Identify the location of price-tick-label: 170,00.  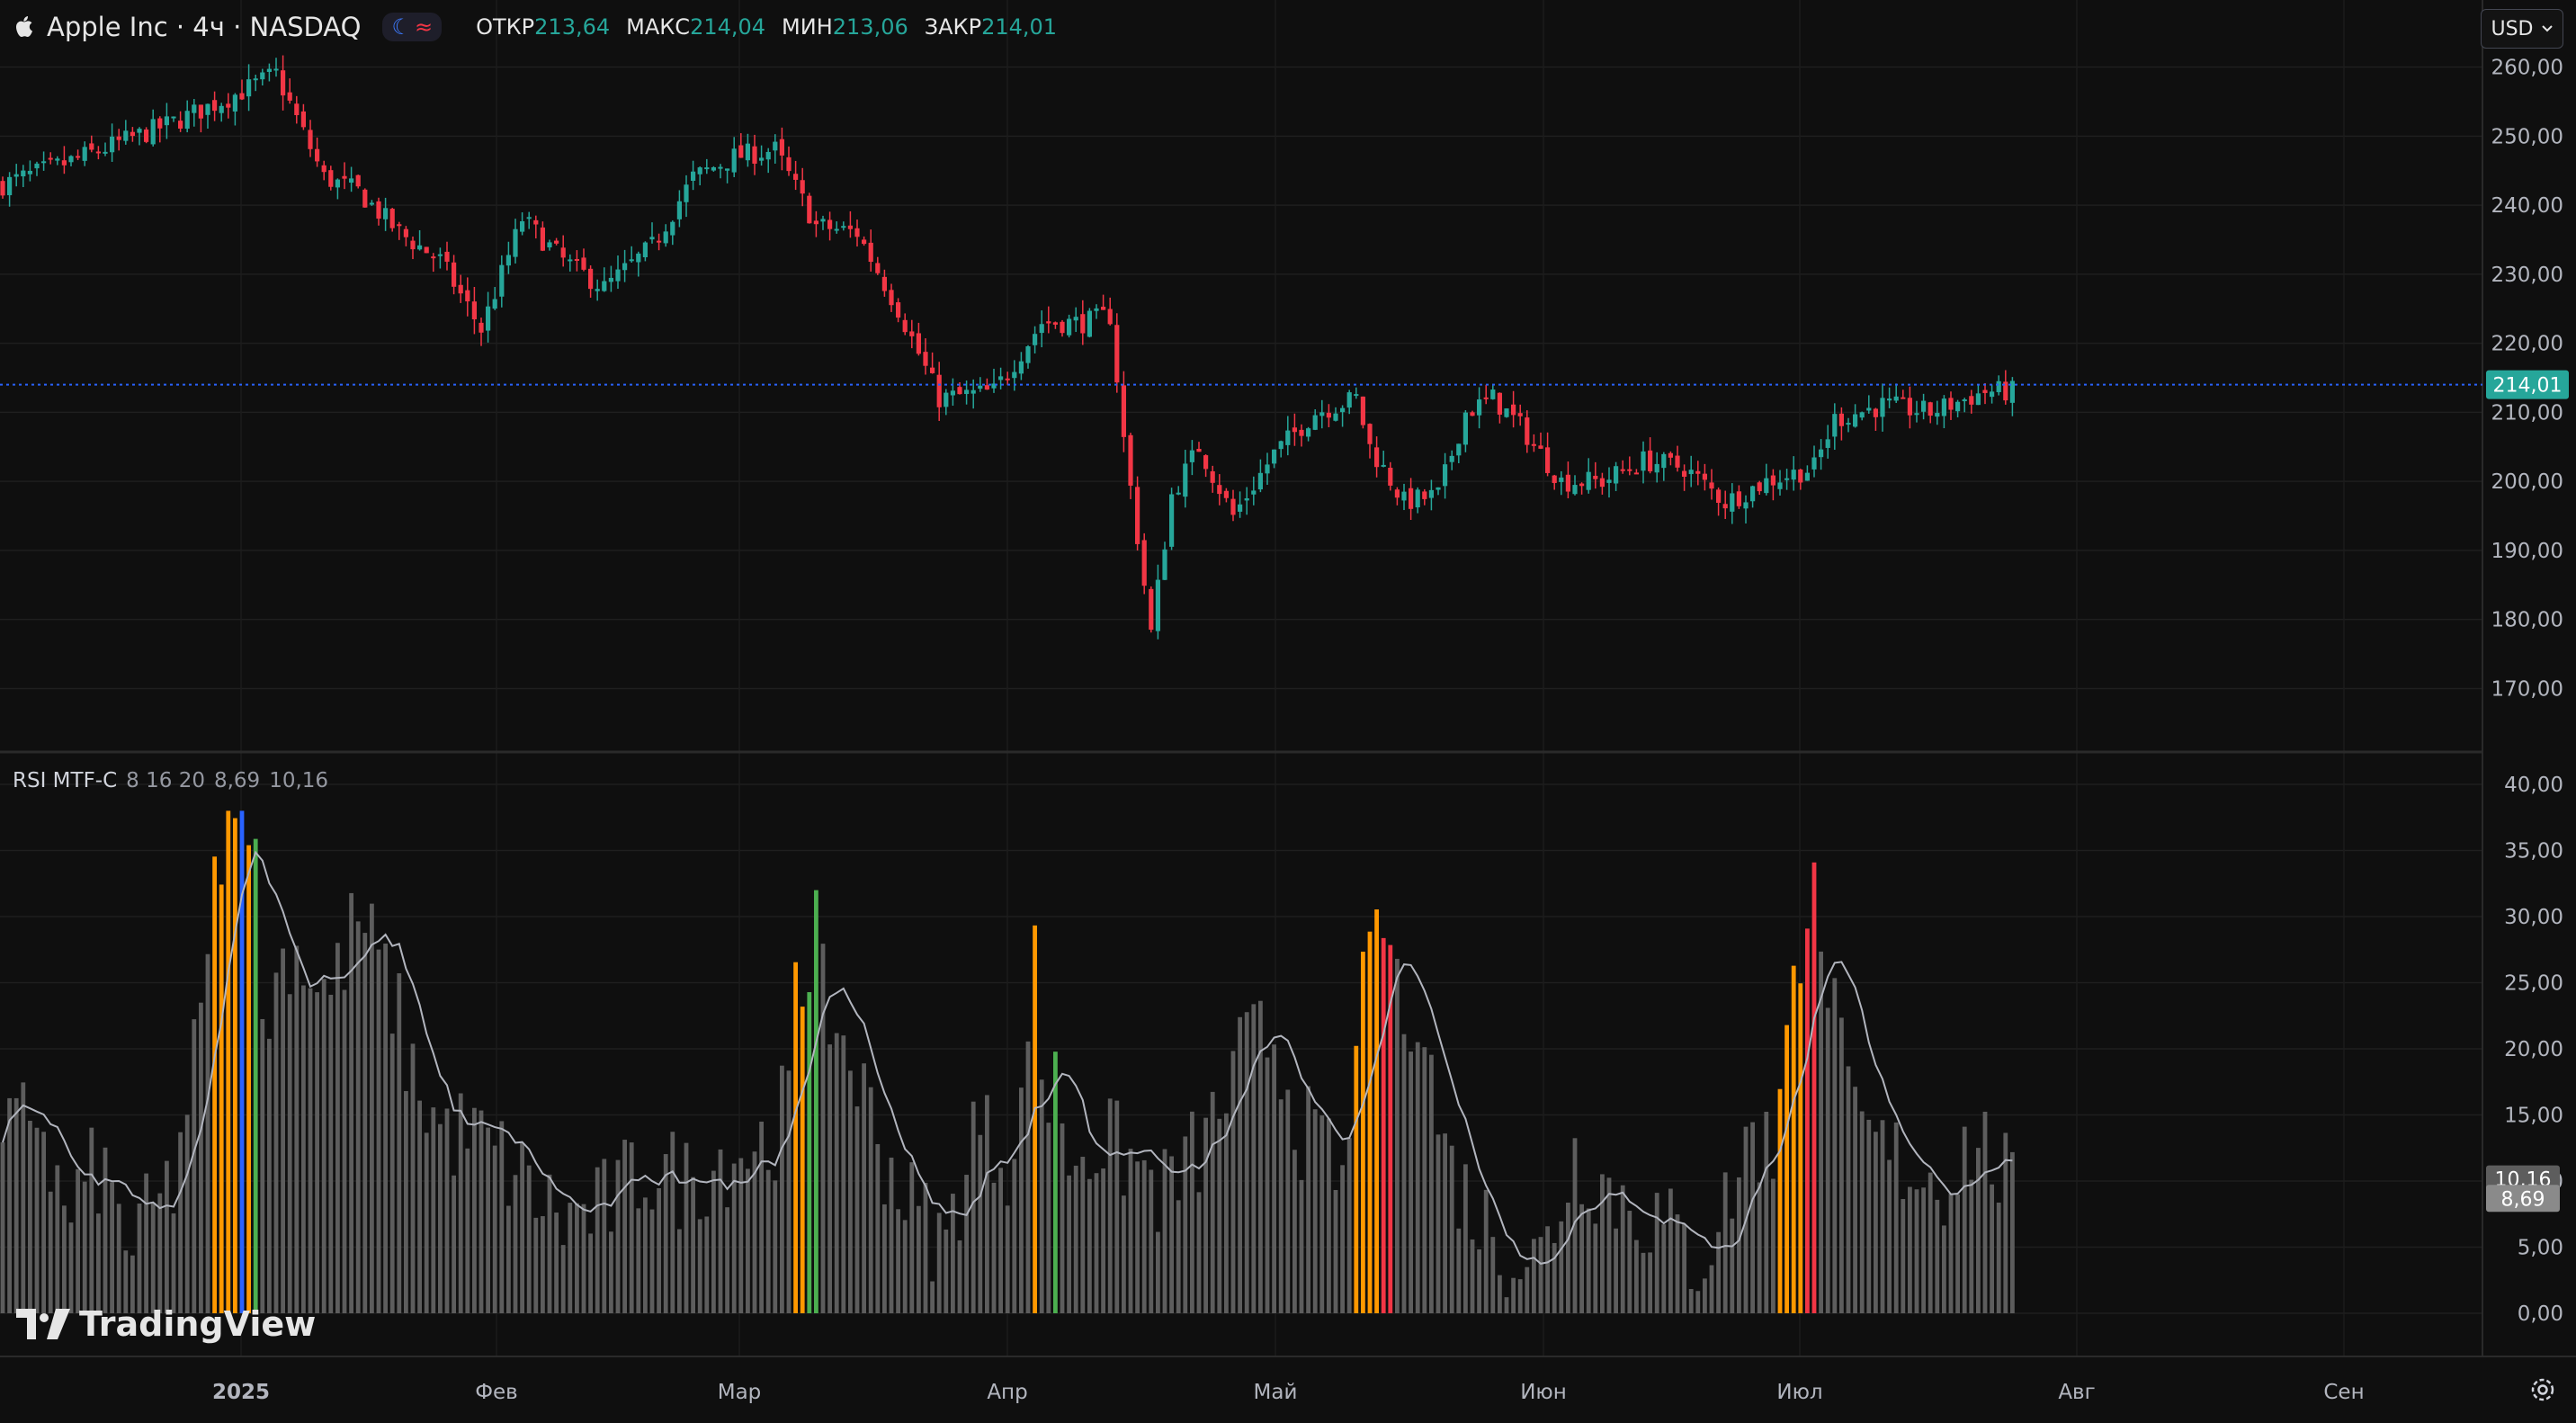
(2527, 689).